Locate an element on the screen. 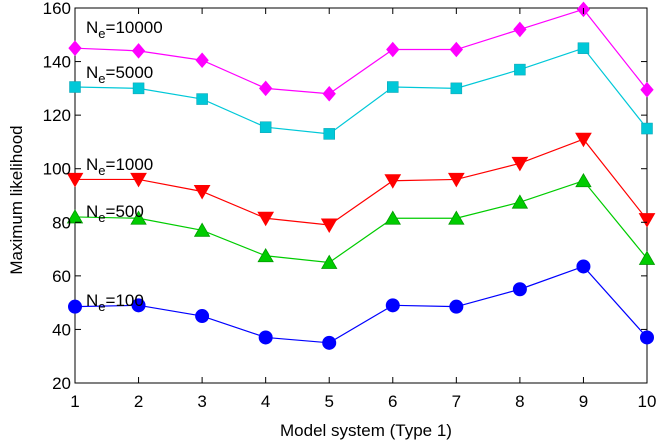  x-tick-label: 10 is located at coordinates (647, 401).